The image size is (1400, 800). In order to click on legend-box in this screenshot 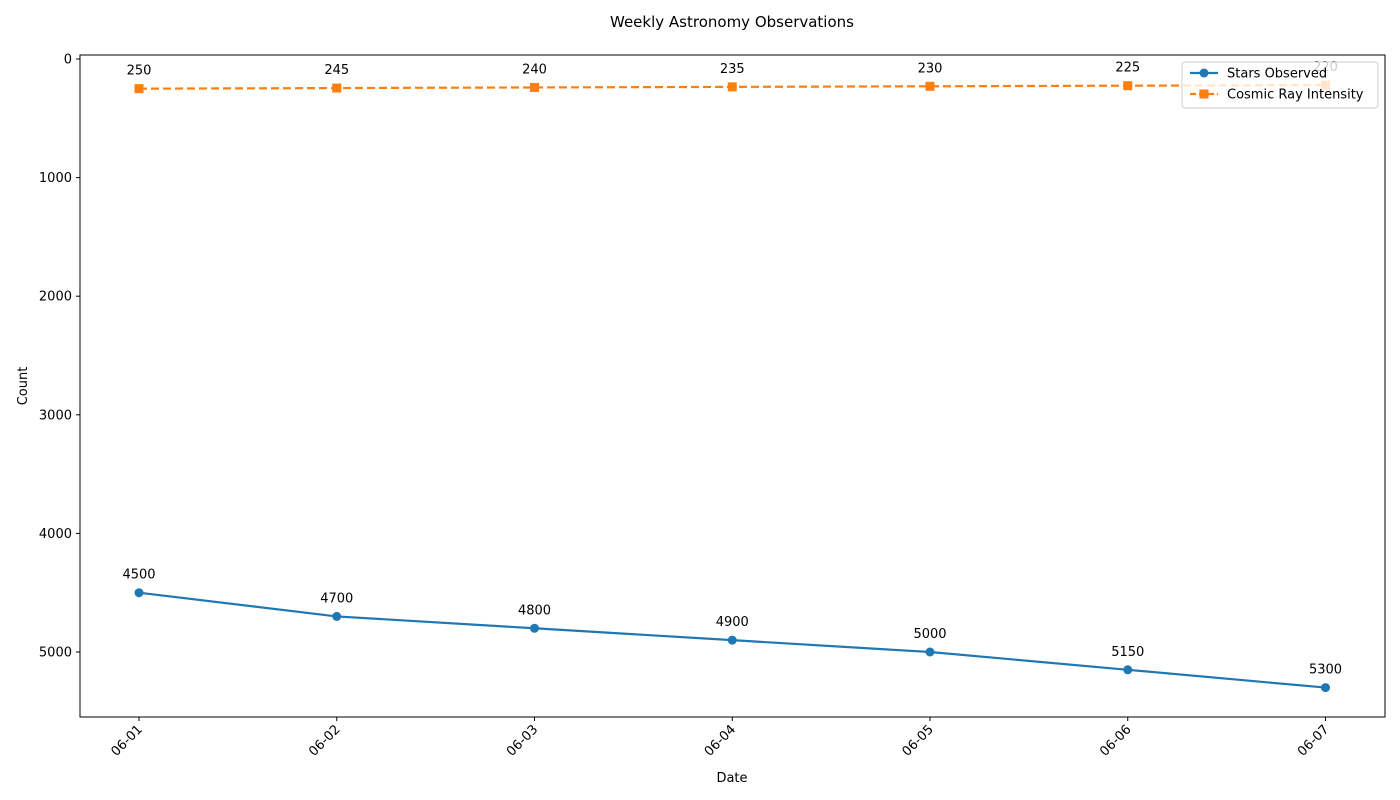, I will do `click(1280, 85)`.